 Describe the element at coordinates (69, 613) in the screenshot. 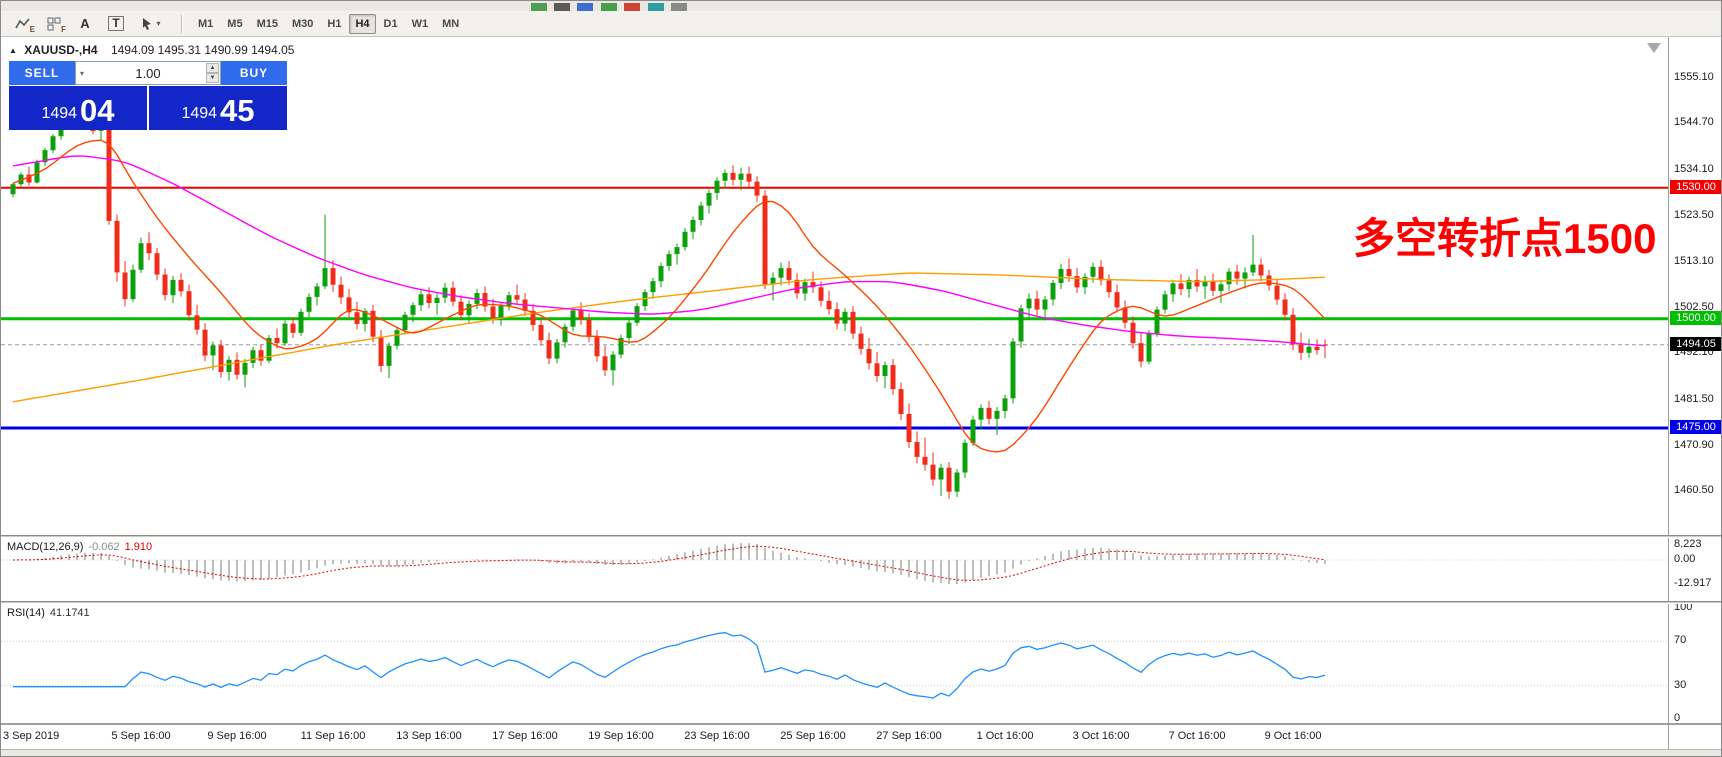

I see `rsi-value: 41.1741` at that location.